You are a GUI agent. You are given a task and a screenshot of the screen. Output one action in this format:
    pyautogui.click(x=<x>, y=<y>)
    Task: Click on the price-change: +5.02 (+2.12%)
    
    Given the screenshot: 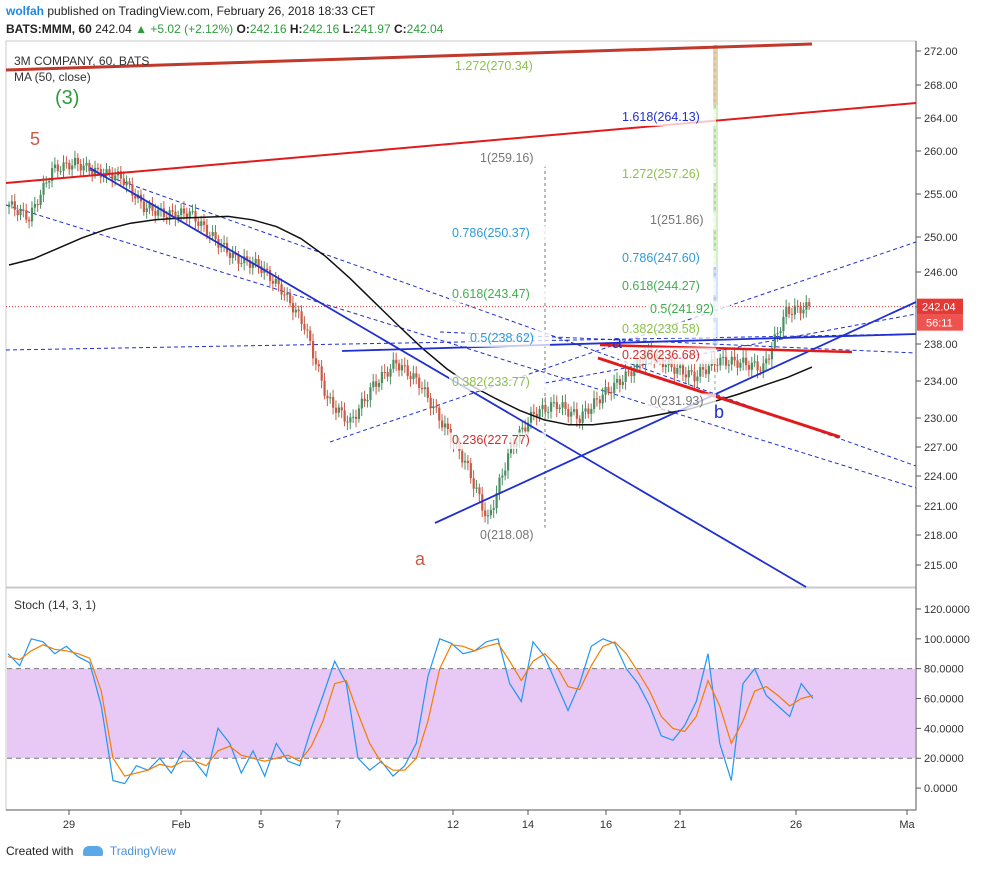 What is the action you would take?
    pyautogui.click(x=192, y=29)
    